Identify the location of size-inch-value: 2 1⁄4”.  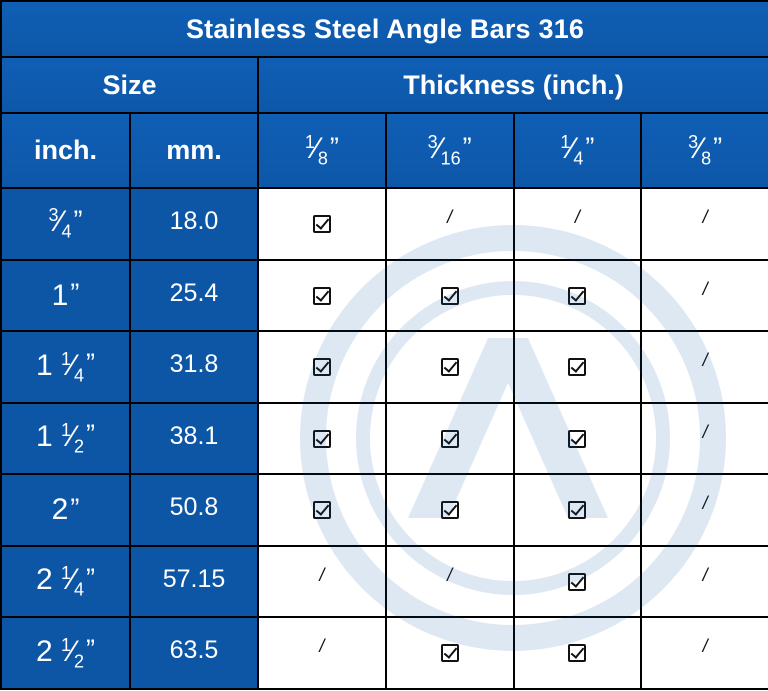
(66, 581).